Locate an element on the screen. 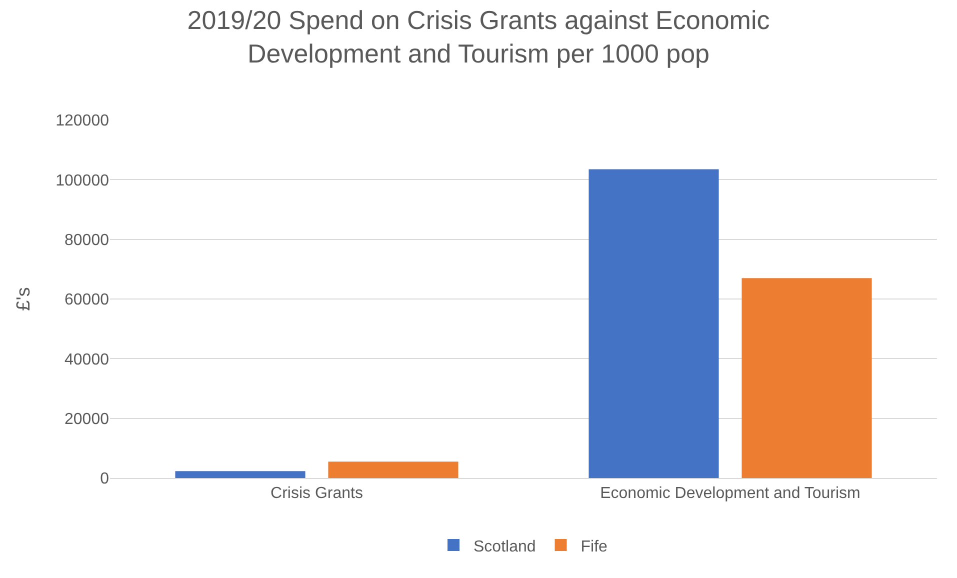 The image size is (957, 578). y-tick-label: 120000 is located at coordinates (83, 121).